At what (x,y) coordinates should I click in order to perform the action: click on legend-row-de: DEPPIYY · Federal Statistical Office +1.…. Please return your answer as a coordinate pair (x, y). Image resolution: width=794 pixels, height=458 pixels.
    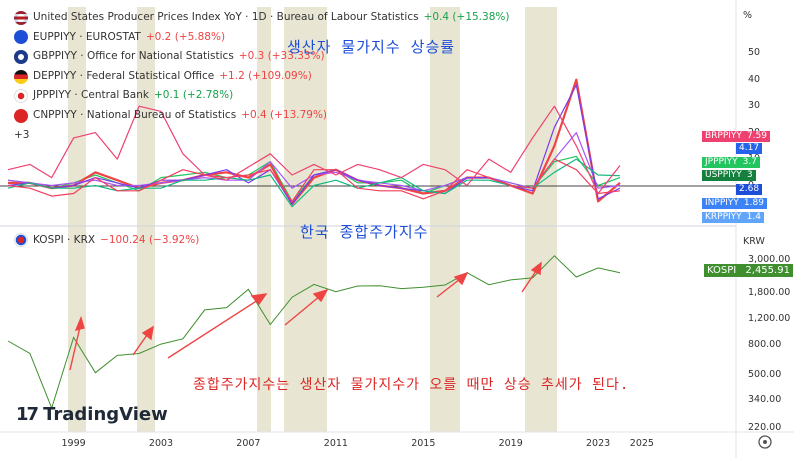
    Looking at the image, I should click on (261, 77).